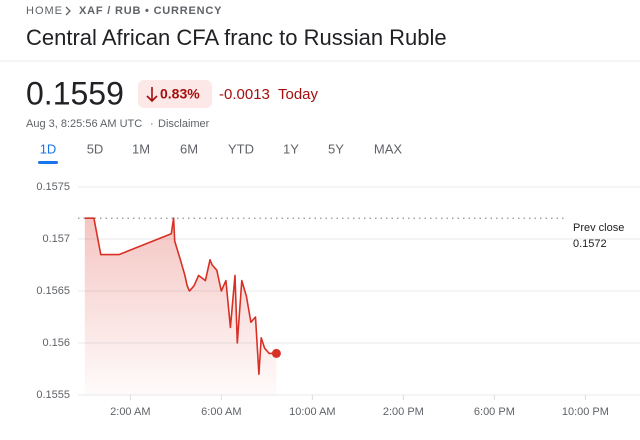 The image size is (640, 440). What do you see at coordinates (244, 94) in the screenshot?
I see `change-value: -0.0013` at bounding box center [244, 94].